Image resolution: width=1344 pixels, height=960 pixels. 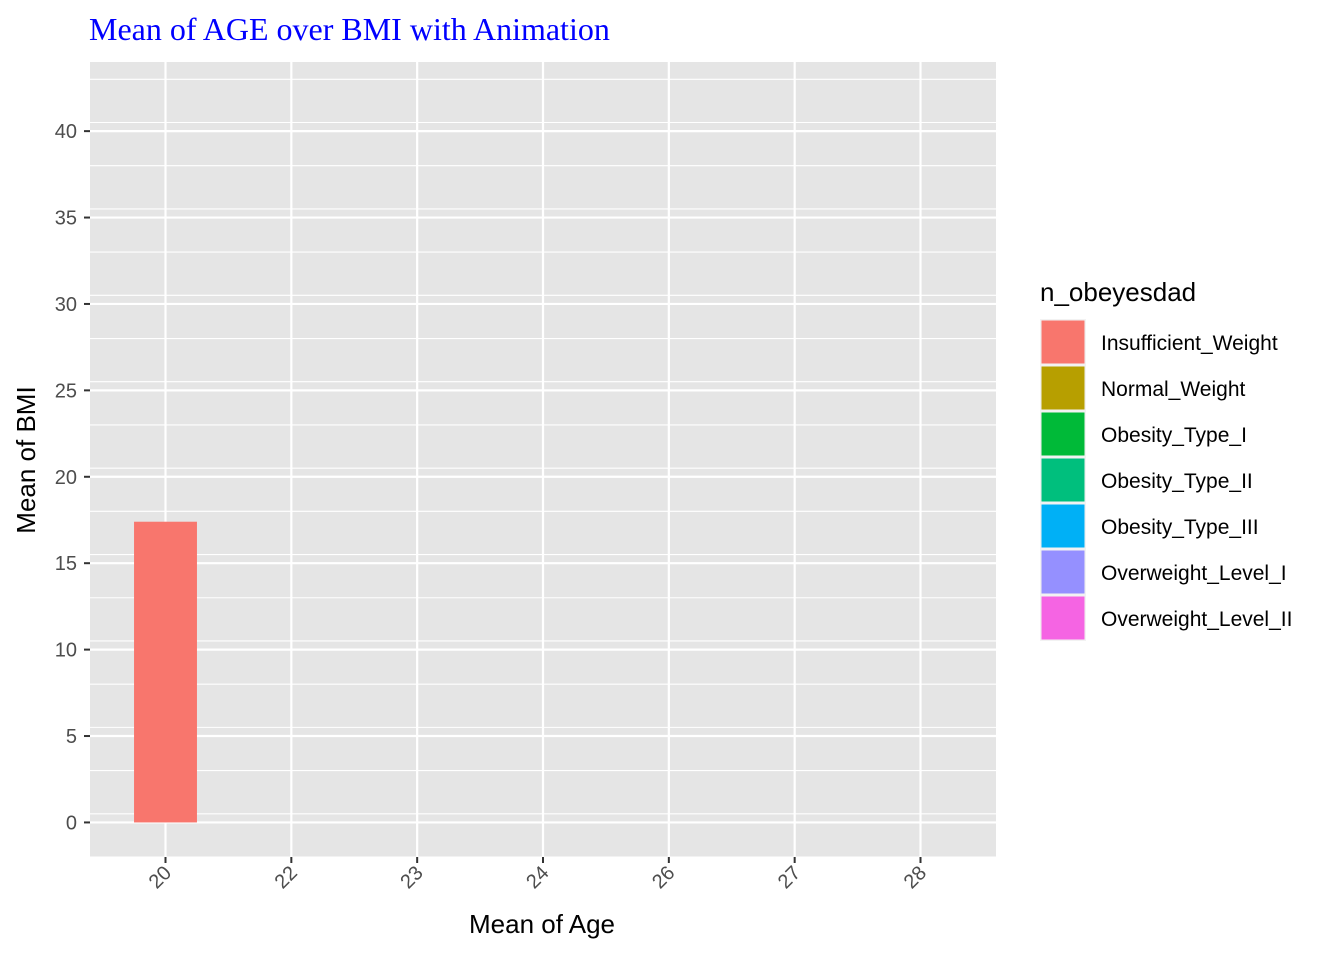 I want to click on legend-label: Insufficient_Weight, so click(x=1189, y=343).